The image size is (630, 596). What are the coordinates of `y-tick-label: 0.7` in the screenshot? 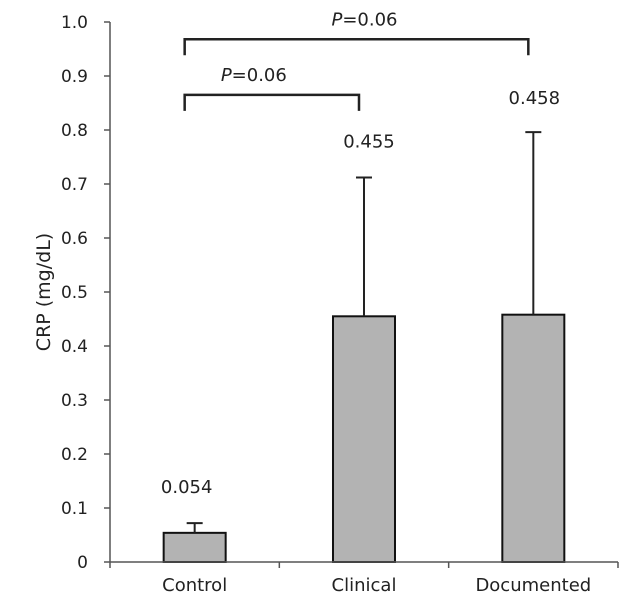 It's located at (74, 185).